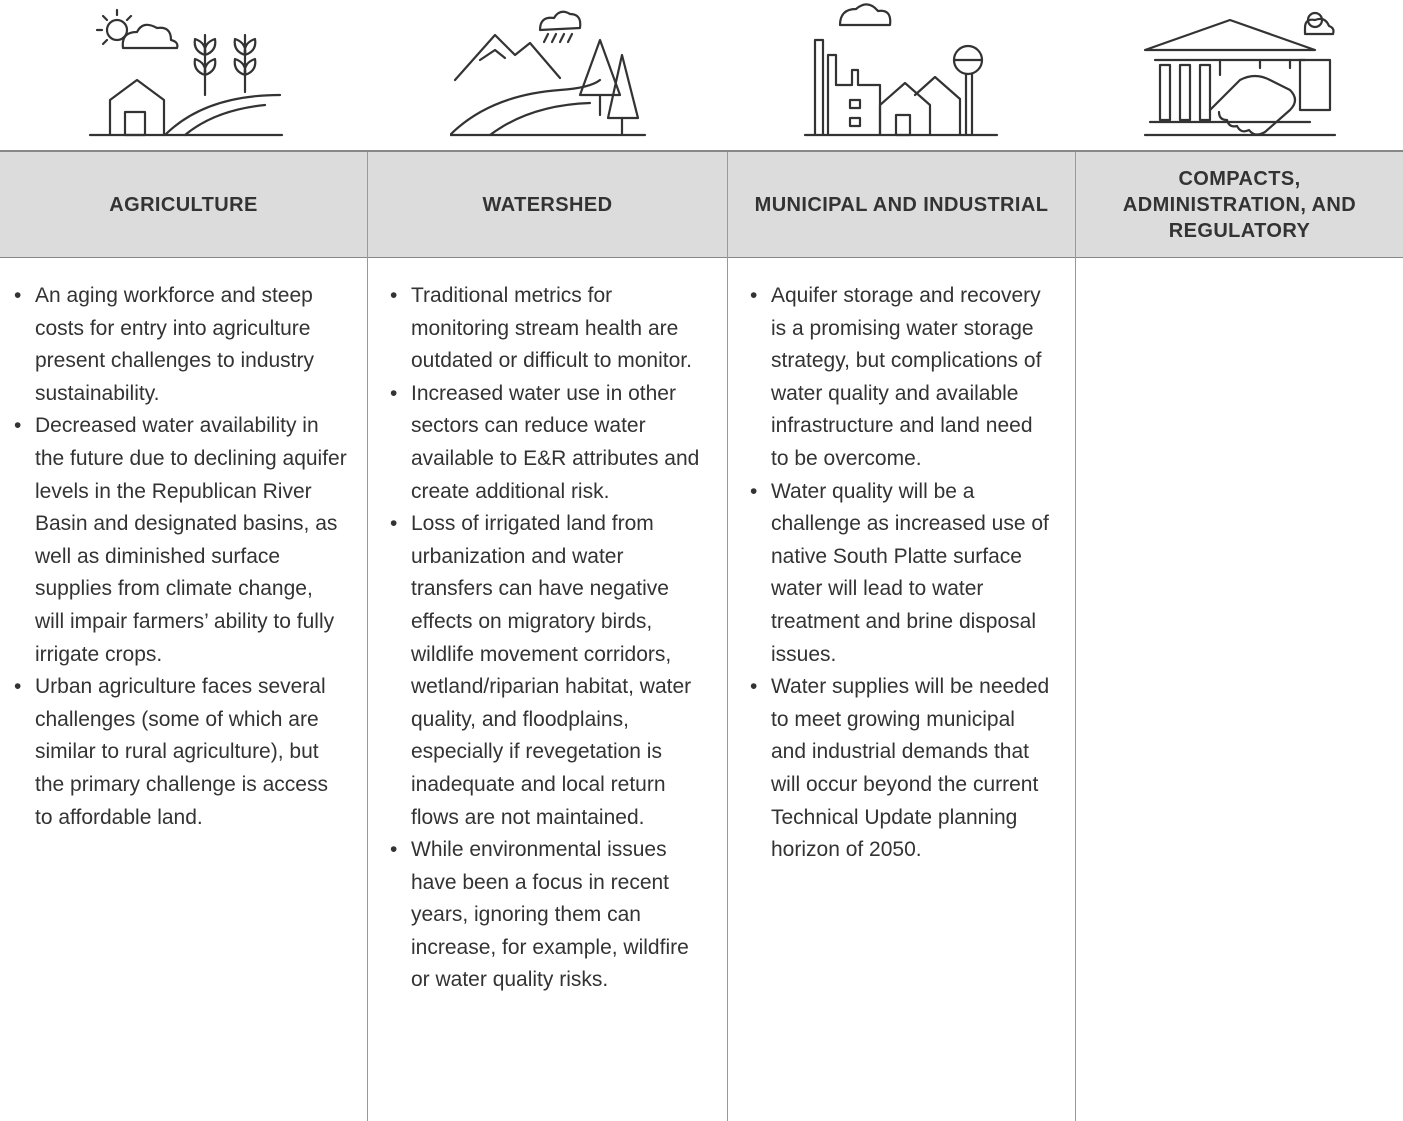 The width and height of the screenshot is (1403, 1121). Describe the element at coordinates (186, 72) in the screenshot. I see `agriculture-icon` at that location.